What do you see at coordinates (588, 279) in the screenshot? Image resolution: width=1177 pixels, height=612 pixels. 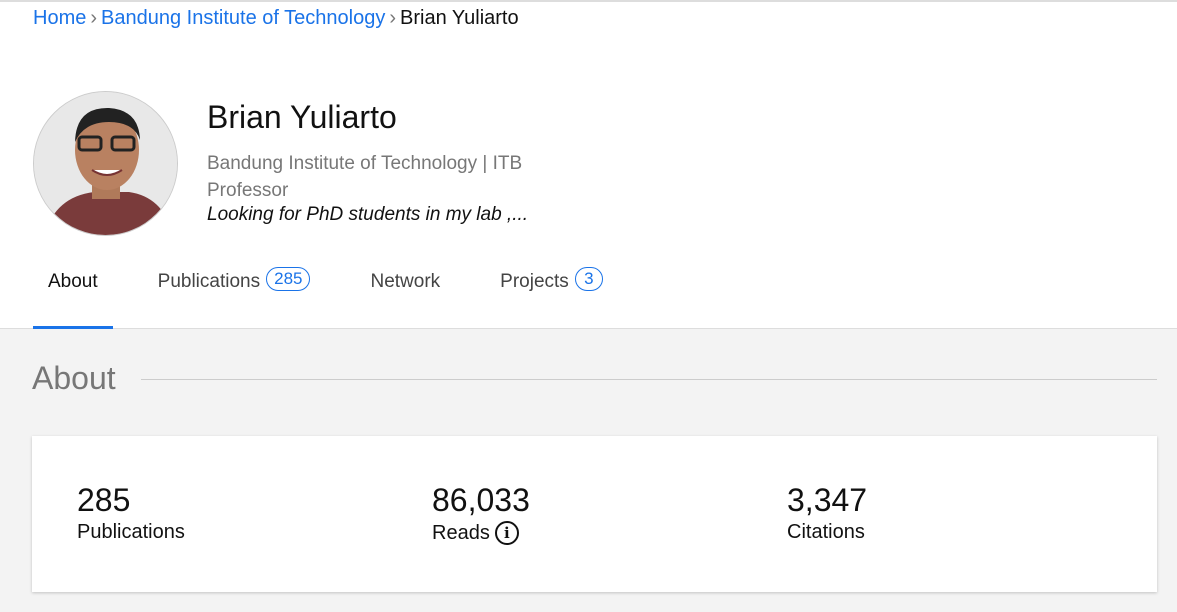 I see `count-badge: 3` at bounding box center [588, 279].